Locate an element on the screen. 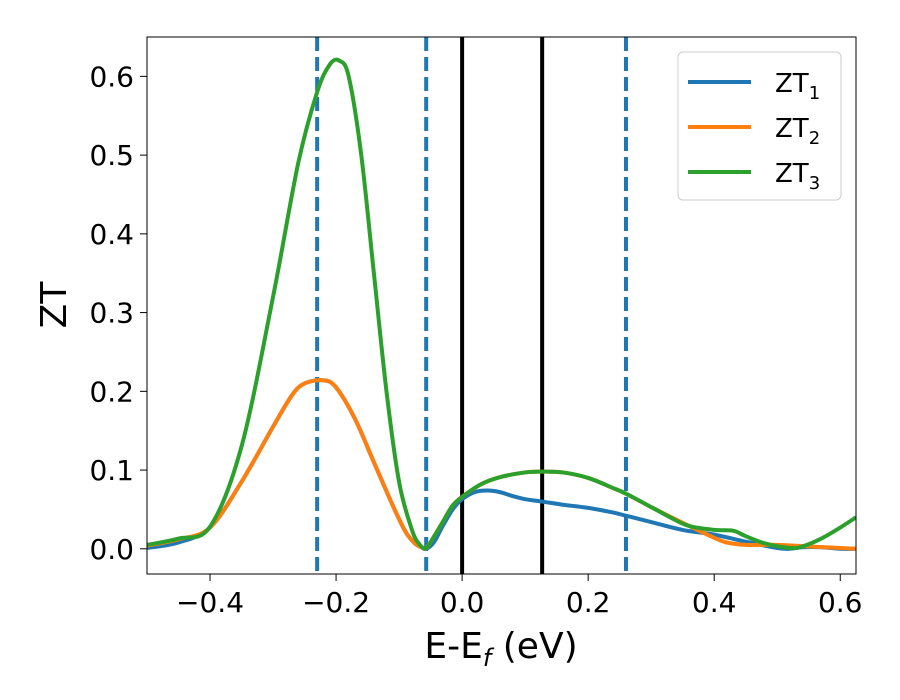  y-axis-ticks: 0.0 0.1 0.2 0.3 0.4 0.5 0.6 is located at coordinates (118, 313).